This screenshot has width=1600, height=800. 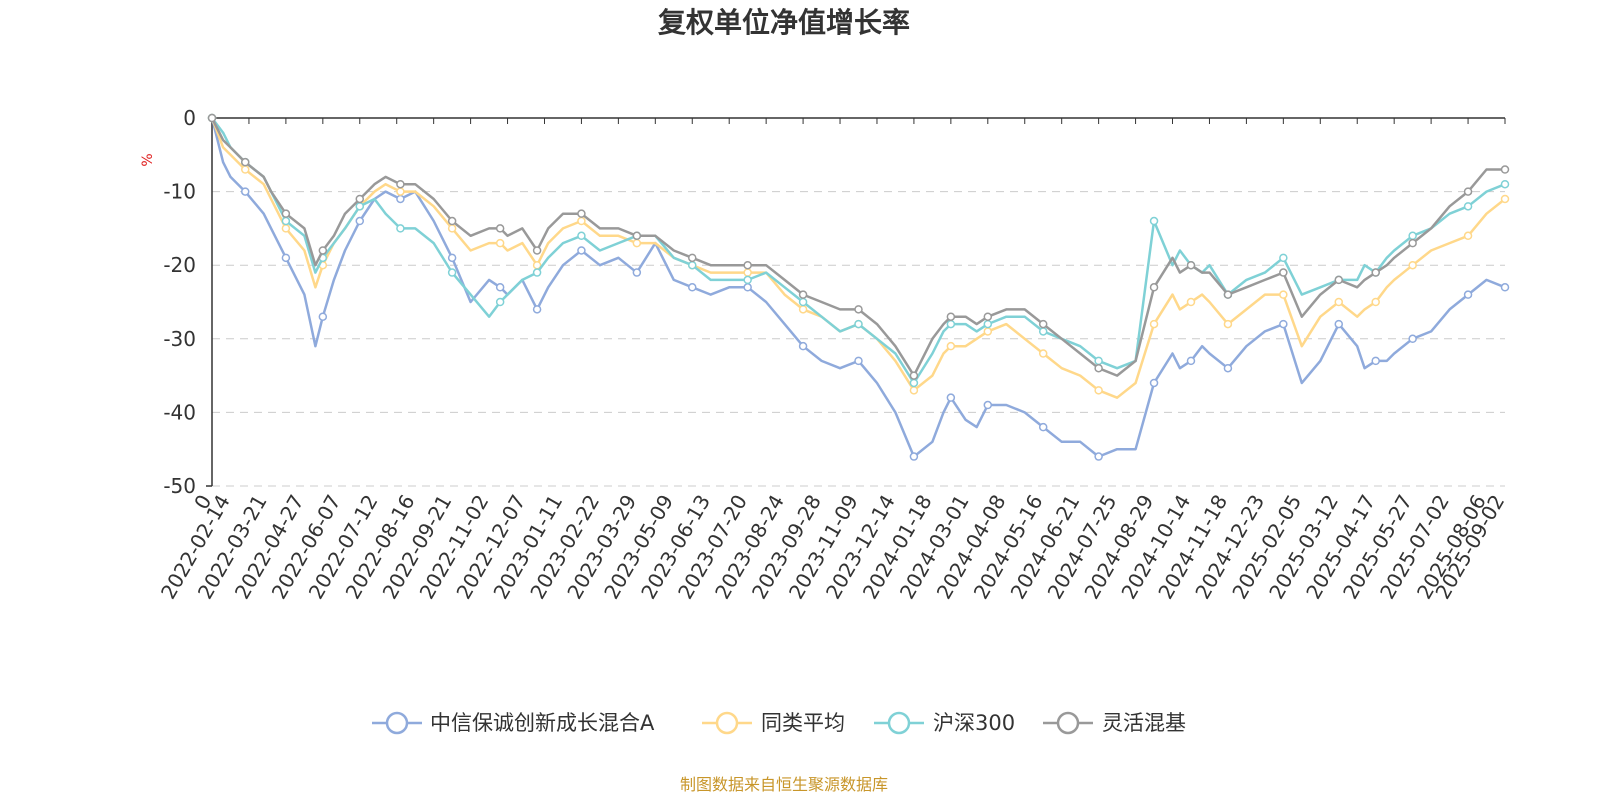 What do you see at coordinates (784, 784) in the screenshot?
I see `source-note: 制图数据来自恒生聚源数据库` at bounding box center [784, 784].